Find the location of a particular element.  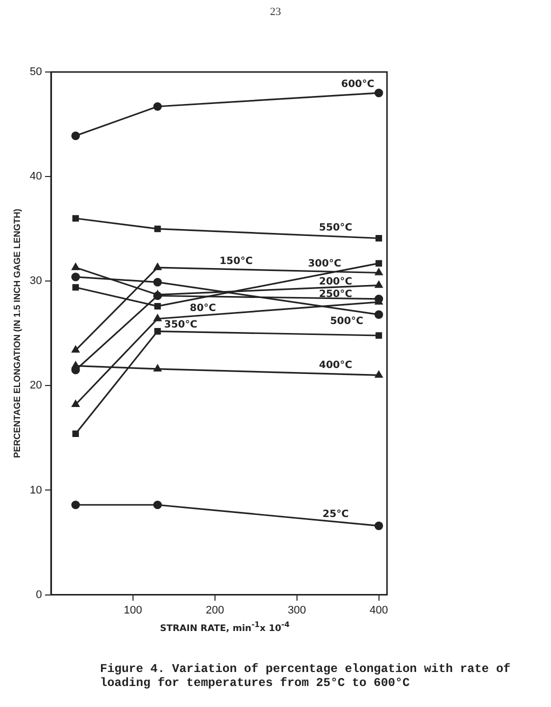

x-tick-label: 300 is located at coordinates (297, 610).